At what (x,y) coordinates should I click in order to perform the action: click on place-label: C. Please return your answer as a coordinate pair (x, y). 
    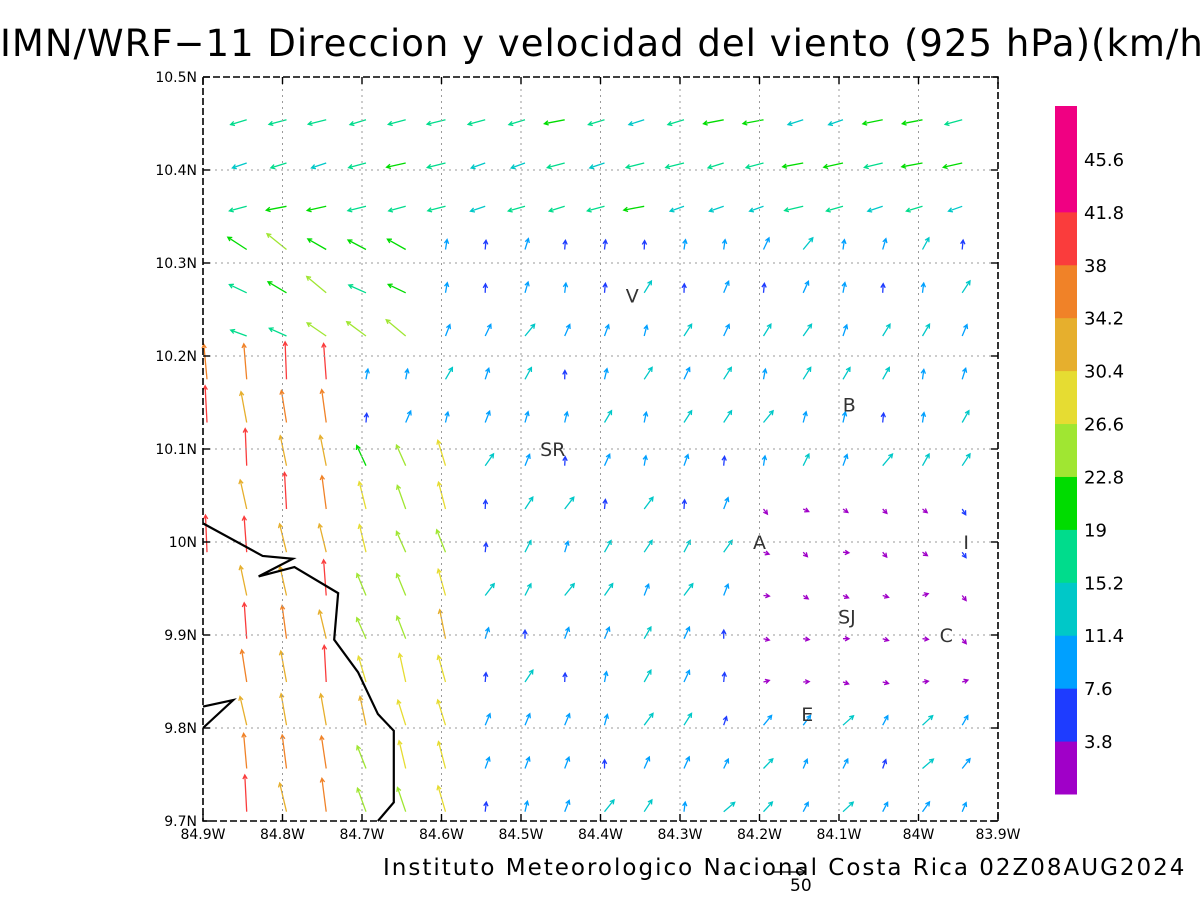
    Looking at the image, I should click on (946, 636).